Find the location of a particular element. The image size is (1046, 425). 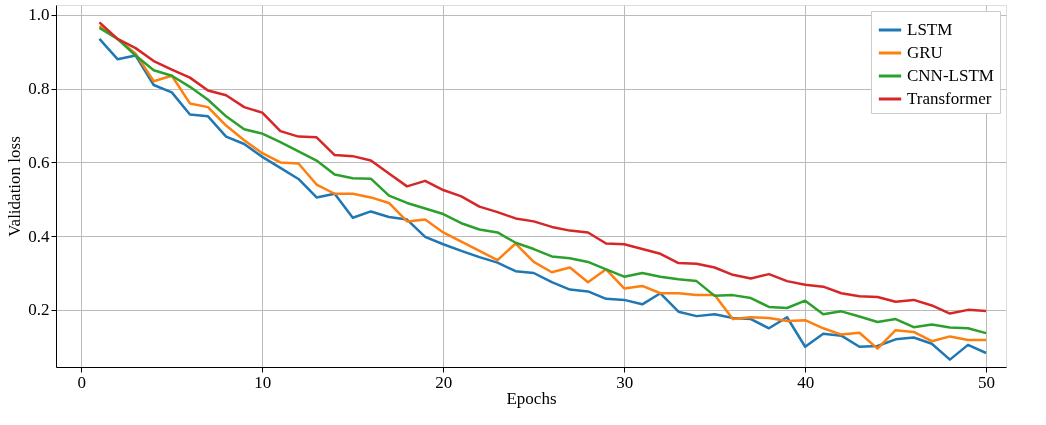

y-tick-label: 1.0 is located at coordinates (39, 15).